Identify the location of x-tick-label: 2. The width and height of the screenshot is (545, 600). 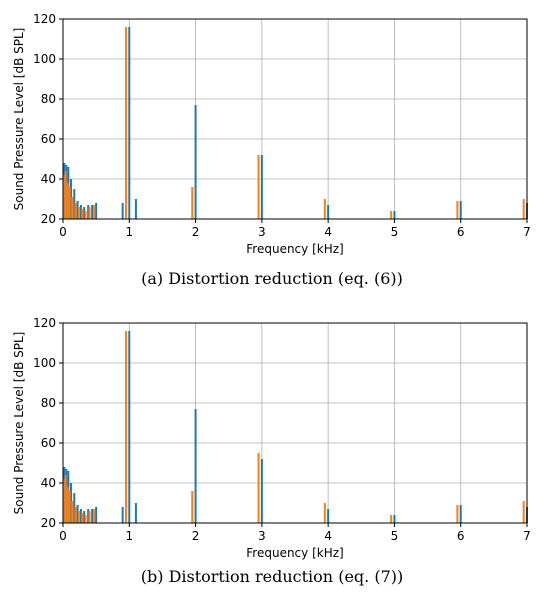
(196, 536).